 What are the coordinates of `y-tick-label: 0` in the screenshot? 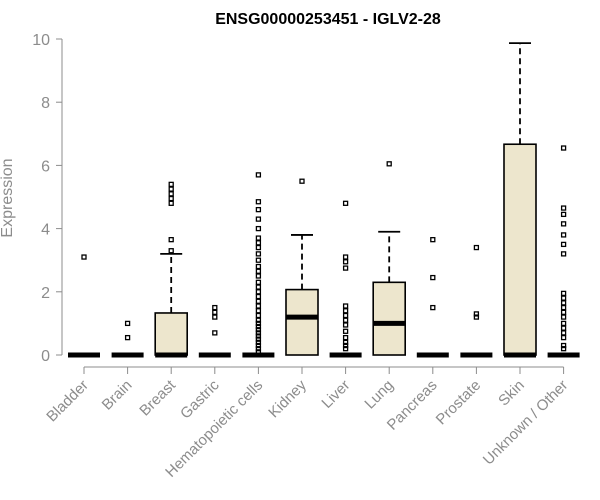 It's located at (45, 356).